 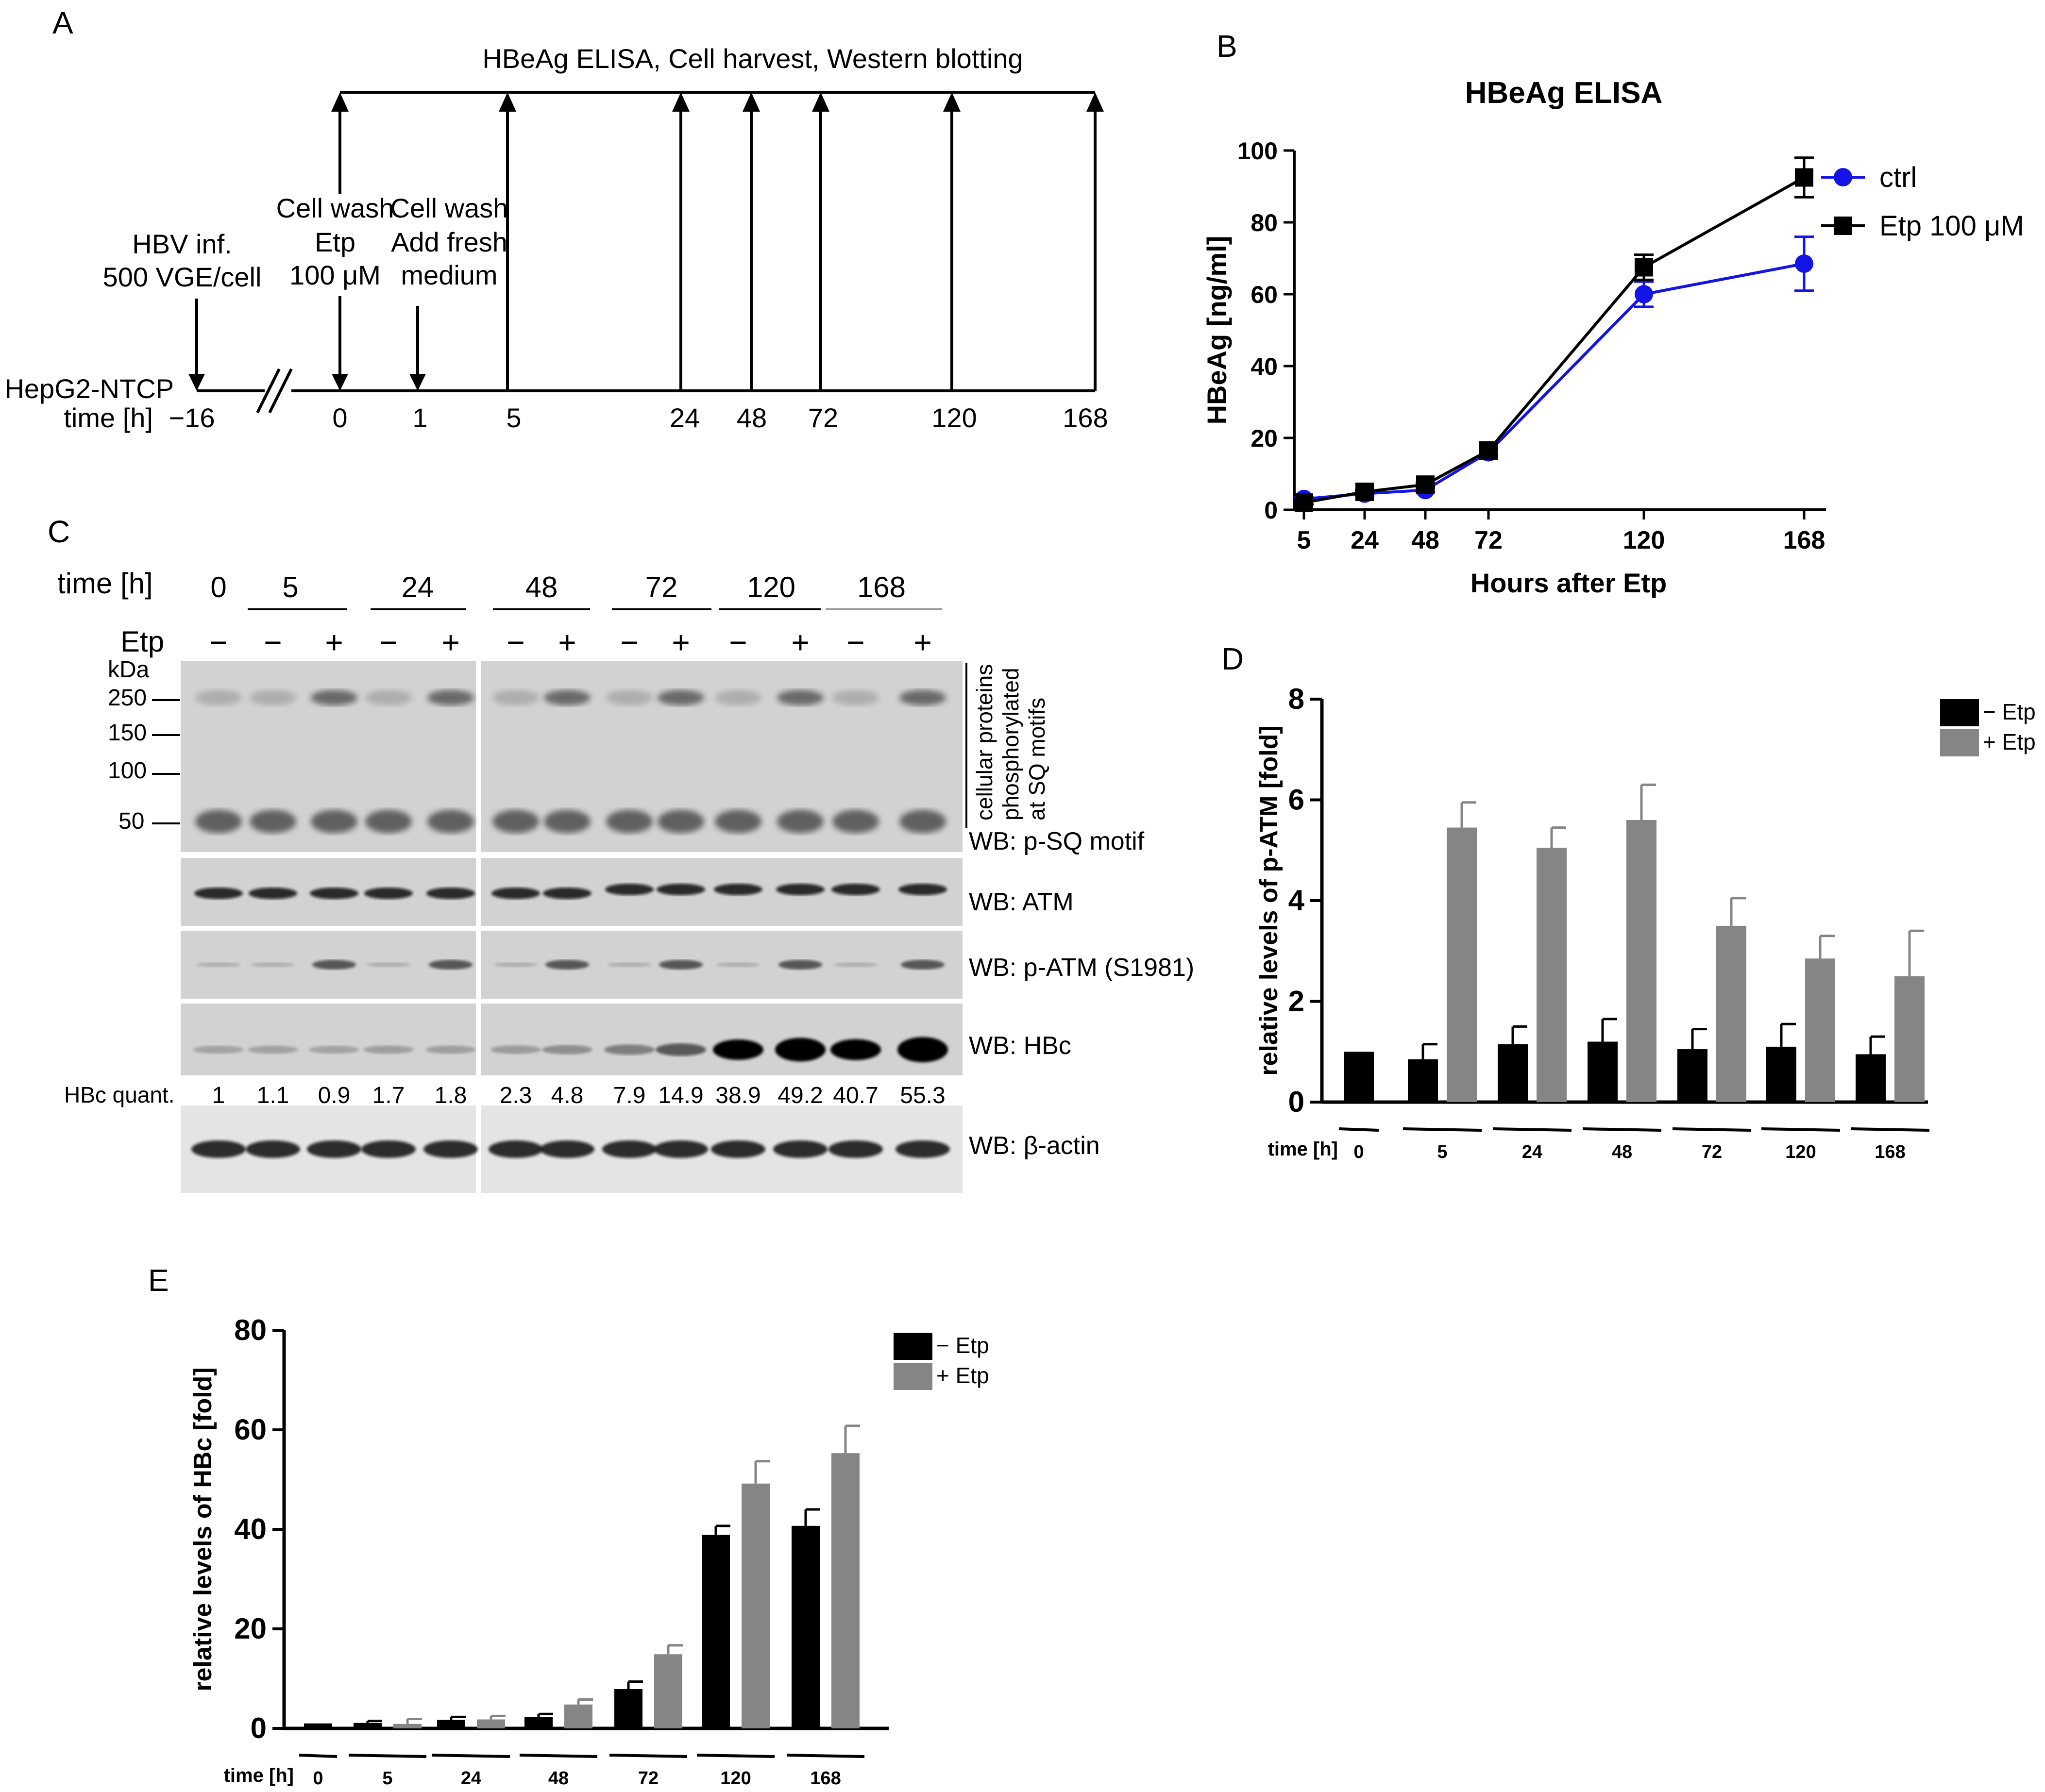 What do you see at coordinates (334, 1095) in the screenshot?
I see `hbc-quant-value: 0.9` at bounding box center [334, 1095].